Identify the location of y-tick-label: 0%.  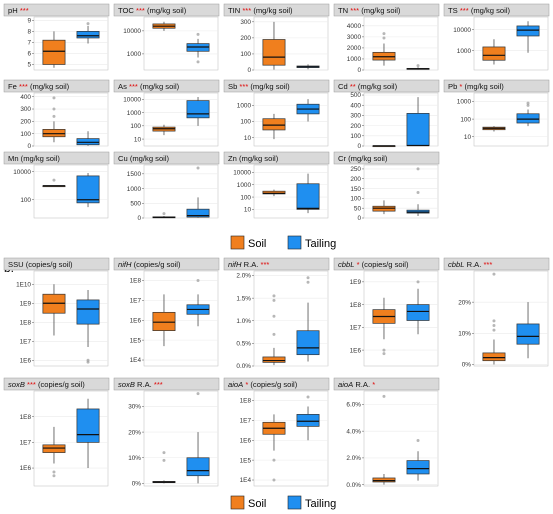
(467, 365).